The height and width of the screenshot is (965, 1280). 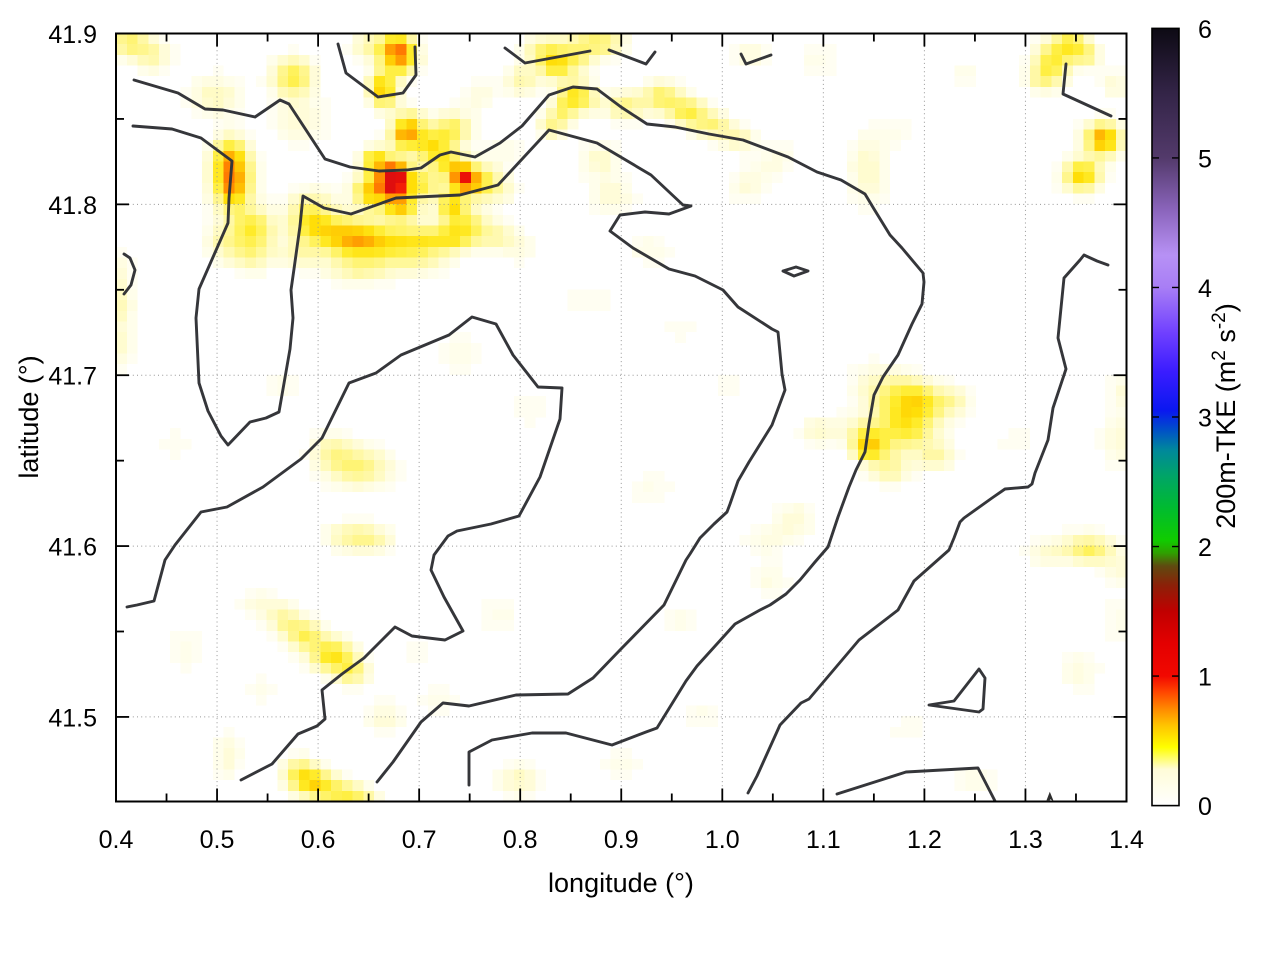 What do you see at coordinates (419, 840) in the screenshot?
I see `svg-text: 0.7` at bounding box center [419, 840].